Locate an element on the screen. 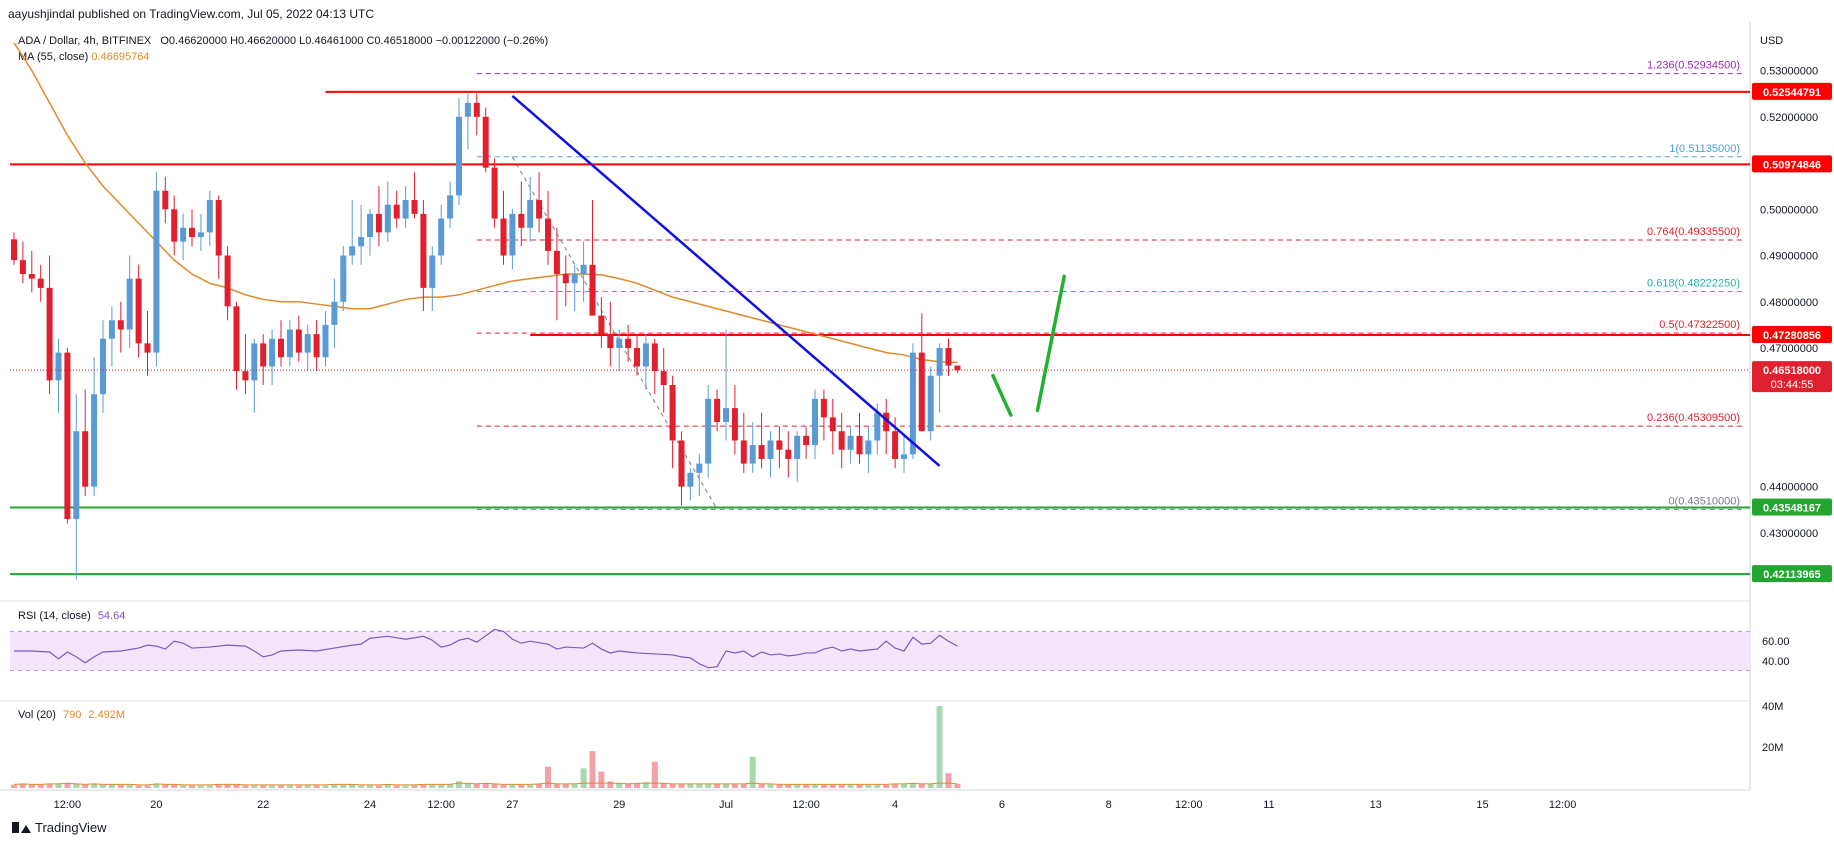  ma-label: MA (55, close) is located at coordinates (53, 57).